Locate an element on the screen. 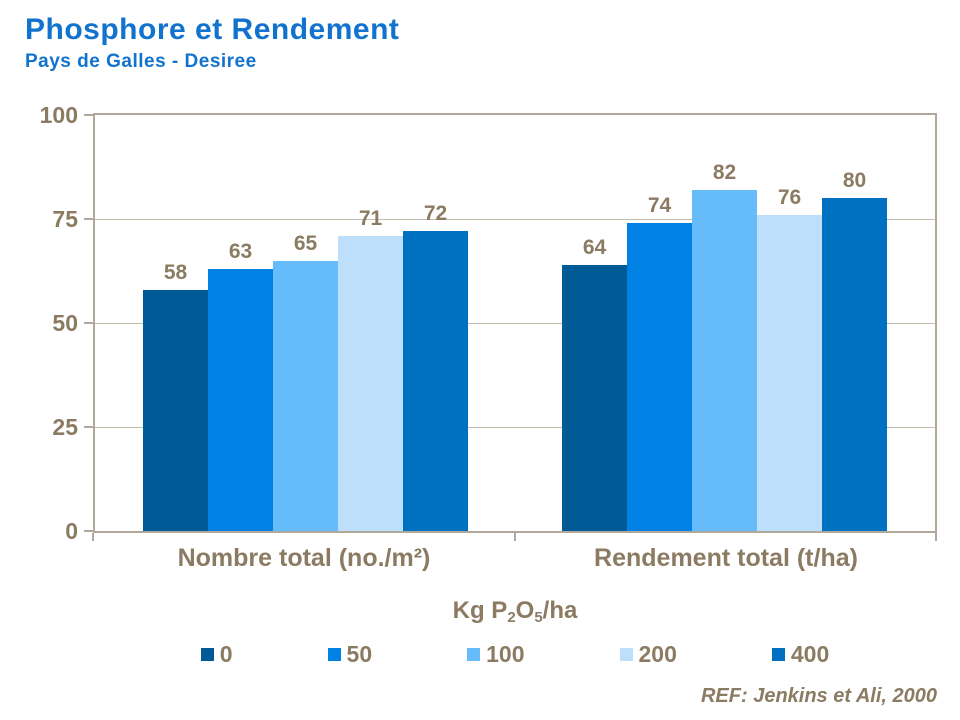 The height and width of the screenshot is (720, 960). reference-text: REF: Jenkins et Ali, 2000 is located at coordinates (818, 696).